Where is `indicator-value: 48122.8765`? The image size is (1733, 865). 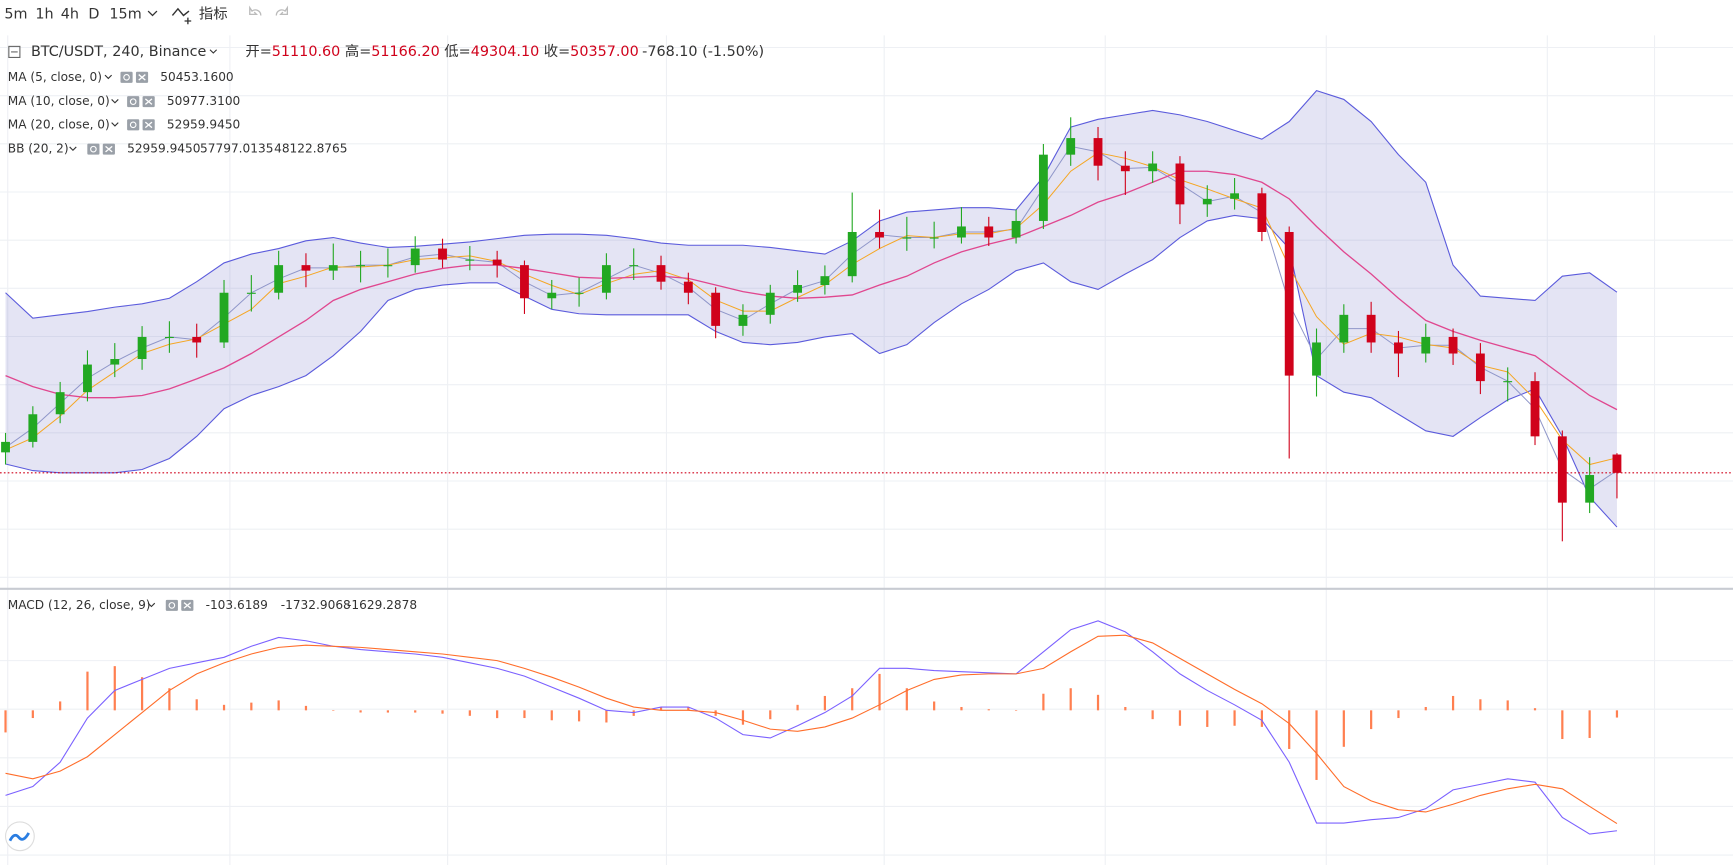 indicator-value: 48122.8765 is located at coordinates (310, 149).